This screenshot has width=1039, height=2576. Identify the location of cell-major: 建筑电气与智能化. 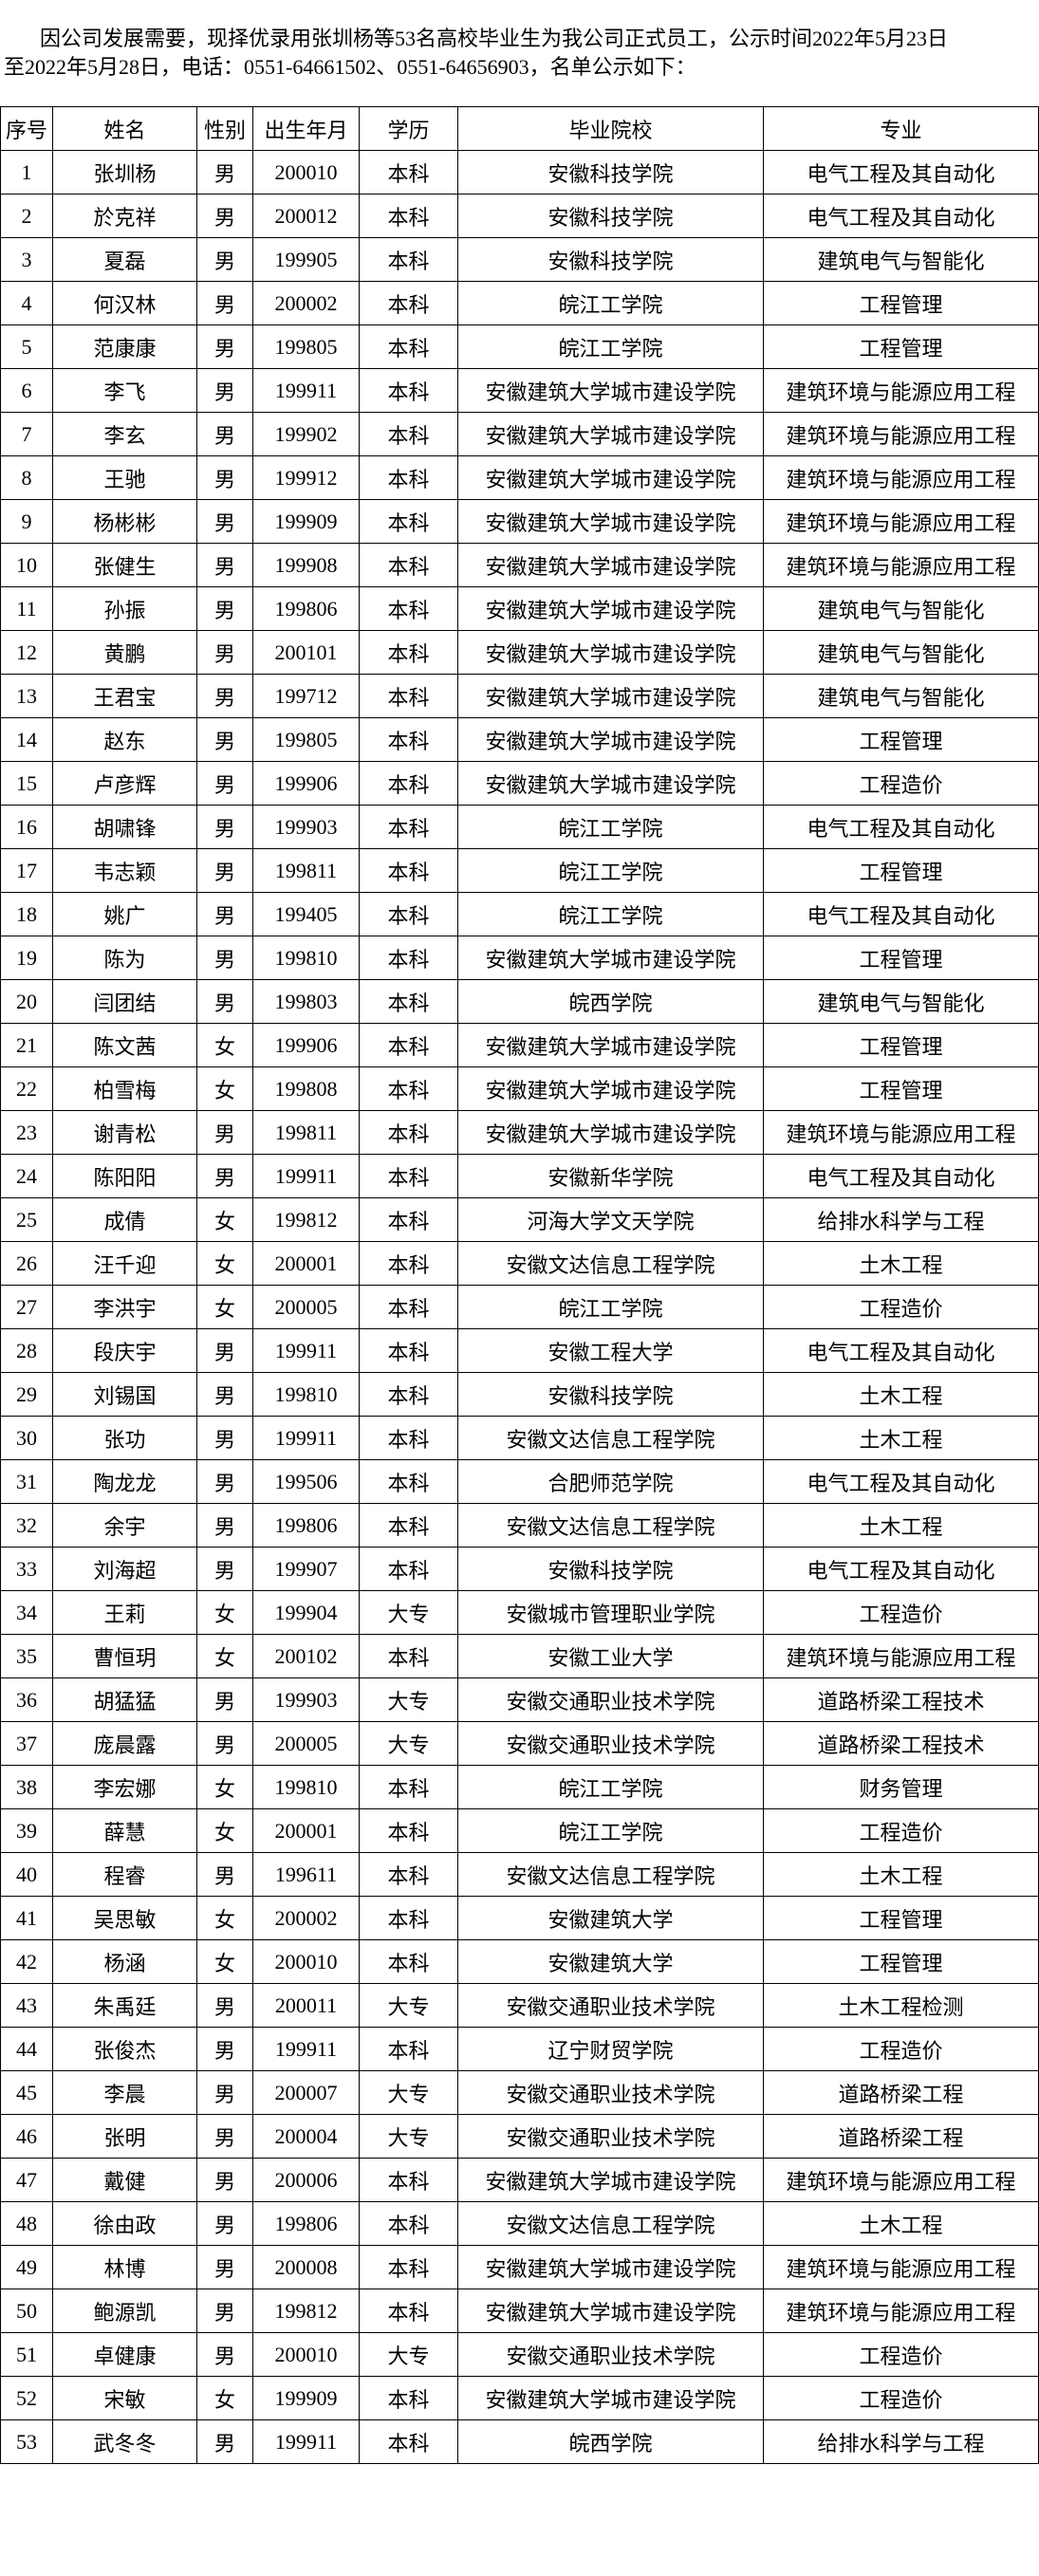
(901, 1001).